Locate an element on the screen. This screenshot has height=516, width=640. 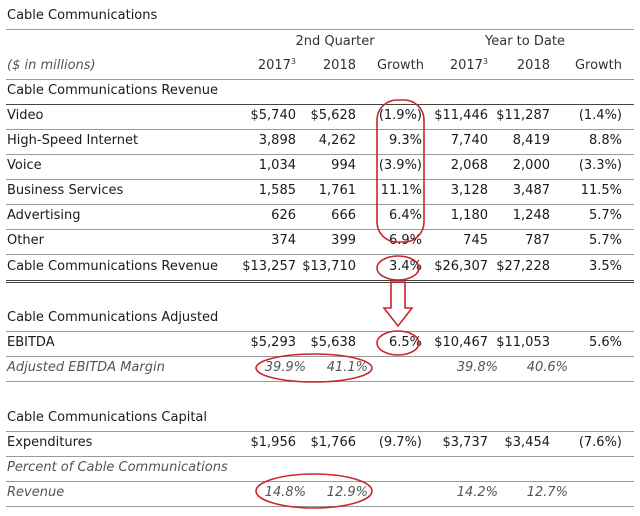
cell-q-growth: 3.4% is located at coordinates (405, 266).